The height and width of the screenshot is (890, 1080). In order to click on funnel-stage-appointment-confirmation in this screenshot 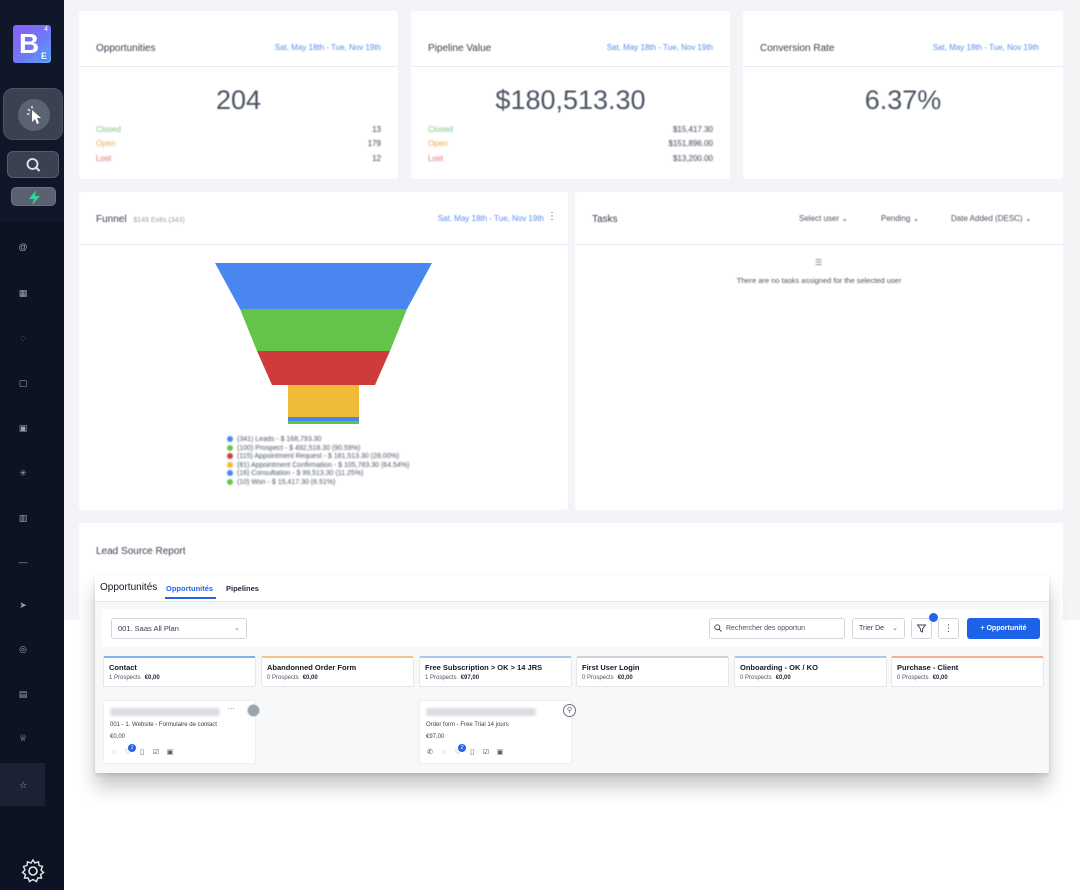, I will do `click(323, 401)`.